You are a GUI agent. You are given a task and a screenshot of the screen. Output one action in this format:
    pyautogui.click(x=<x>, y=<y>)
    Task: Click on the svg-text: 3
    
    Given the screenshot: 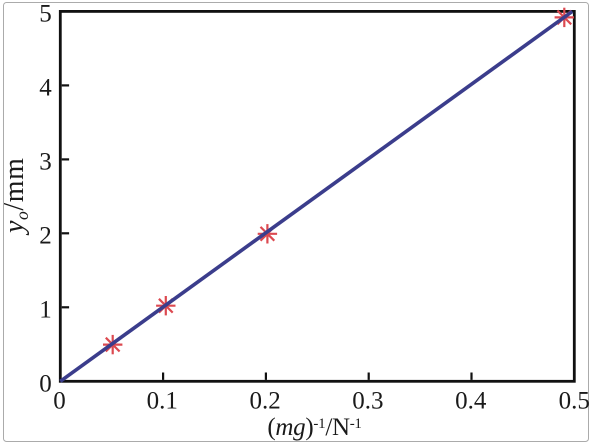 What is the action you would take?
    pyautogui.click(x=45, y=161)
    